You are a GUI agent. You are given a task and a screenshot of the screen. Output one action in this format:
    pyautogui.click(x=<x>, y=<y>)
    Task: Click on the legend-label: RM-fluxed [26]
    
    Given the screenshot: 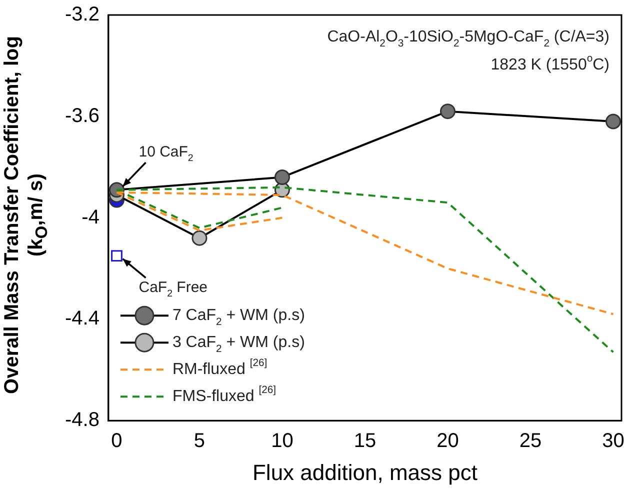 What is the action you would take?
    pyautogui.click(x=220, y=368)
    